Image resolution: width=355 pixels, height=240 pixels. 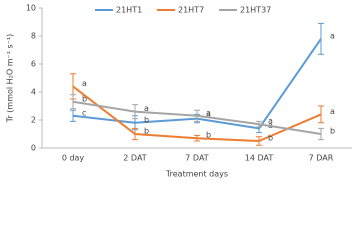 What do you see at coordinates (191, 10) in the screenshot?
I see `legend-label: 21HT7` at bounding box center [191, 10].